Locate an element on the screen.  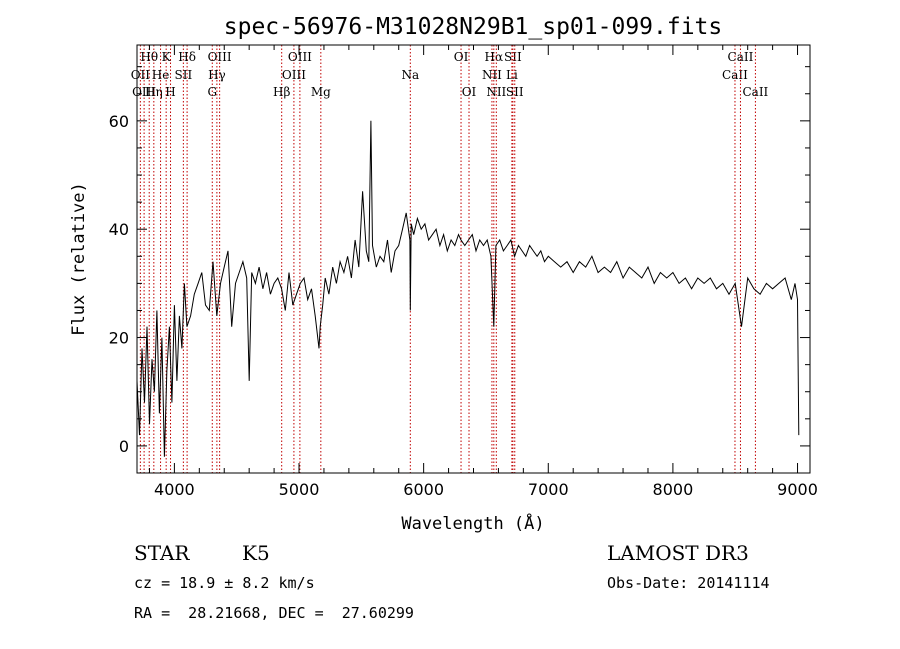
line-label-16: Na is located at coordinates (410, 75).